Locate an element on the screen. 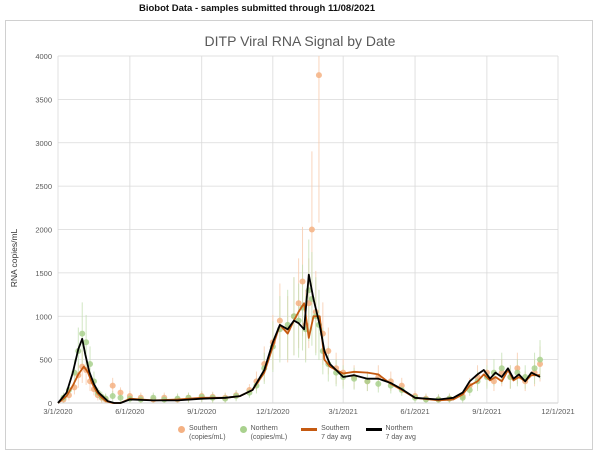 The image size is (600, 455). x-tick-label: 9/1/2020 is located at coordinates (201, 411).